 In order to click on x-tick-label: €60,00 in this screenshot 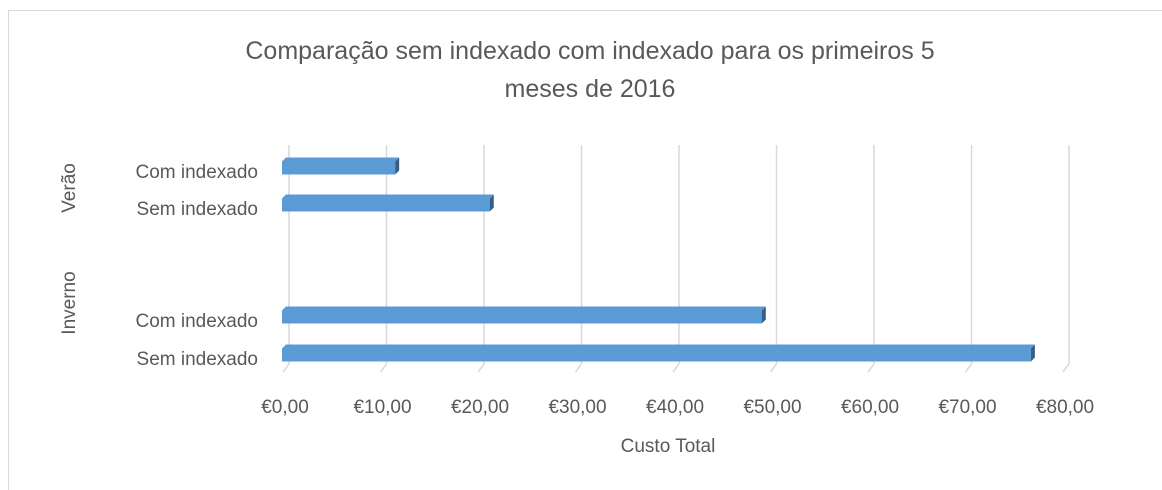, I will do `click(870, 407)`.